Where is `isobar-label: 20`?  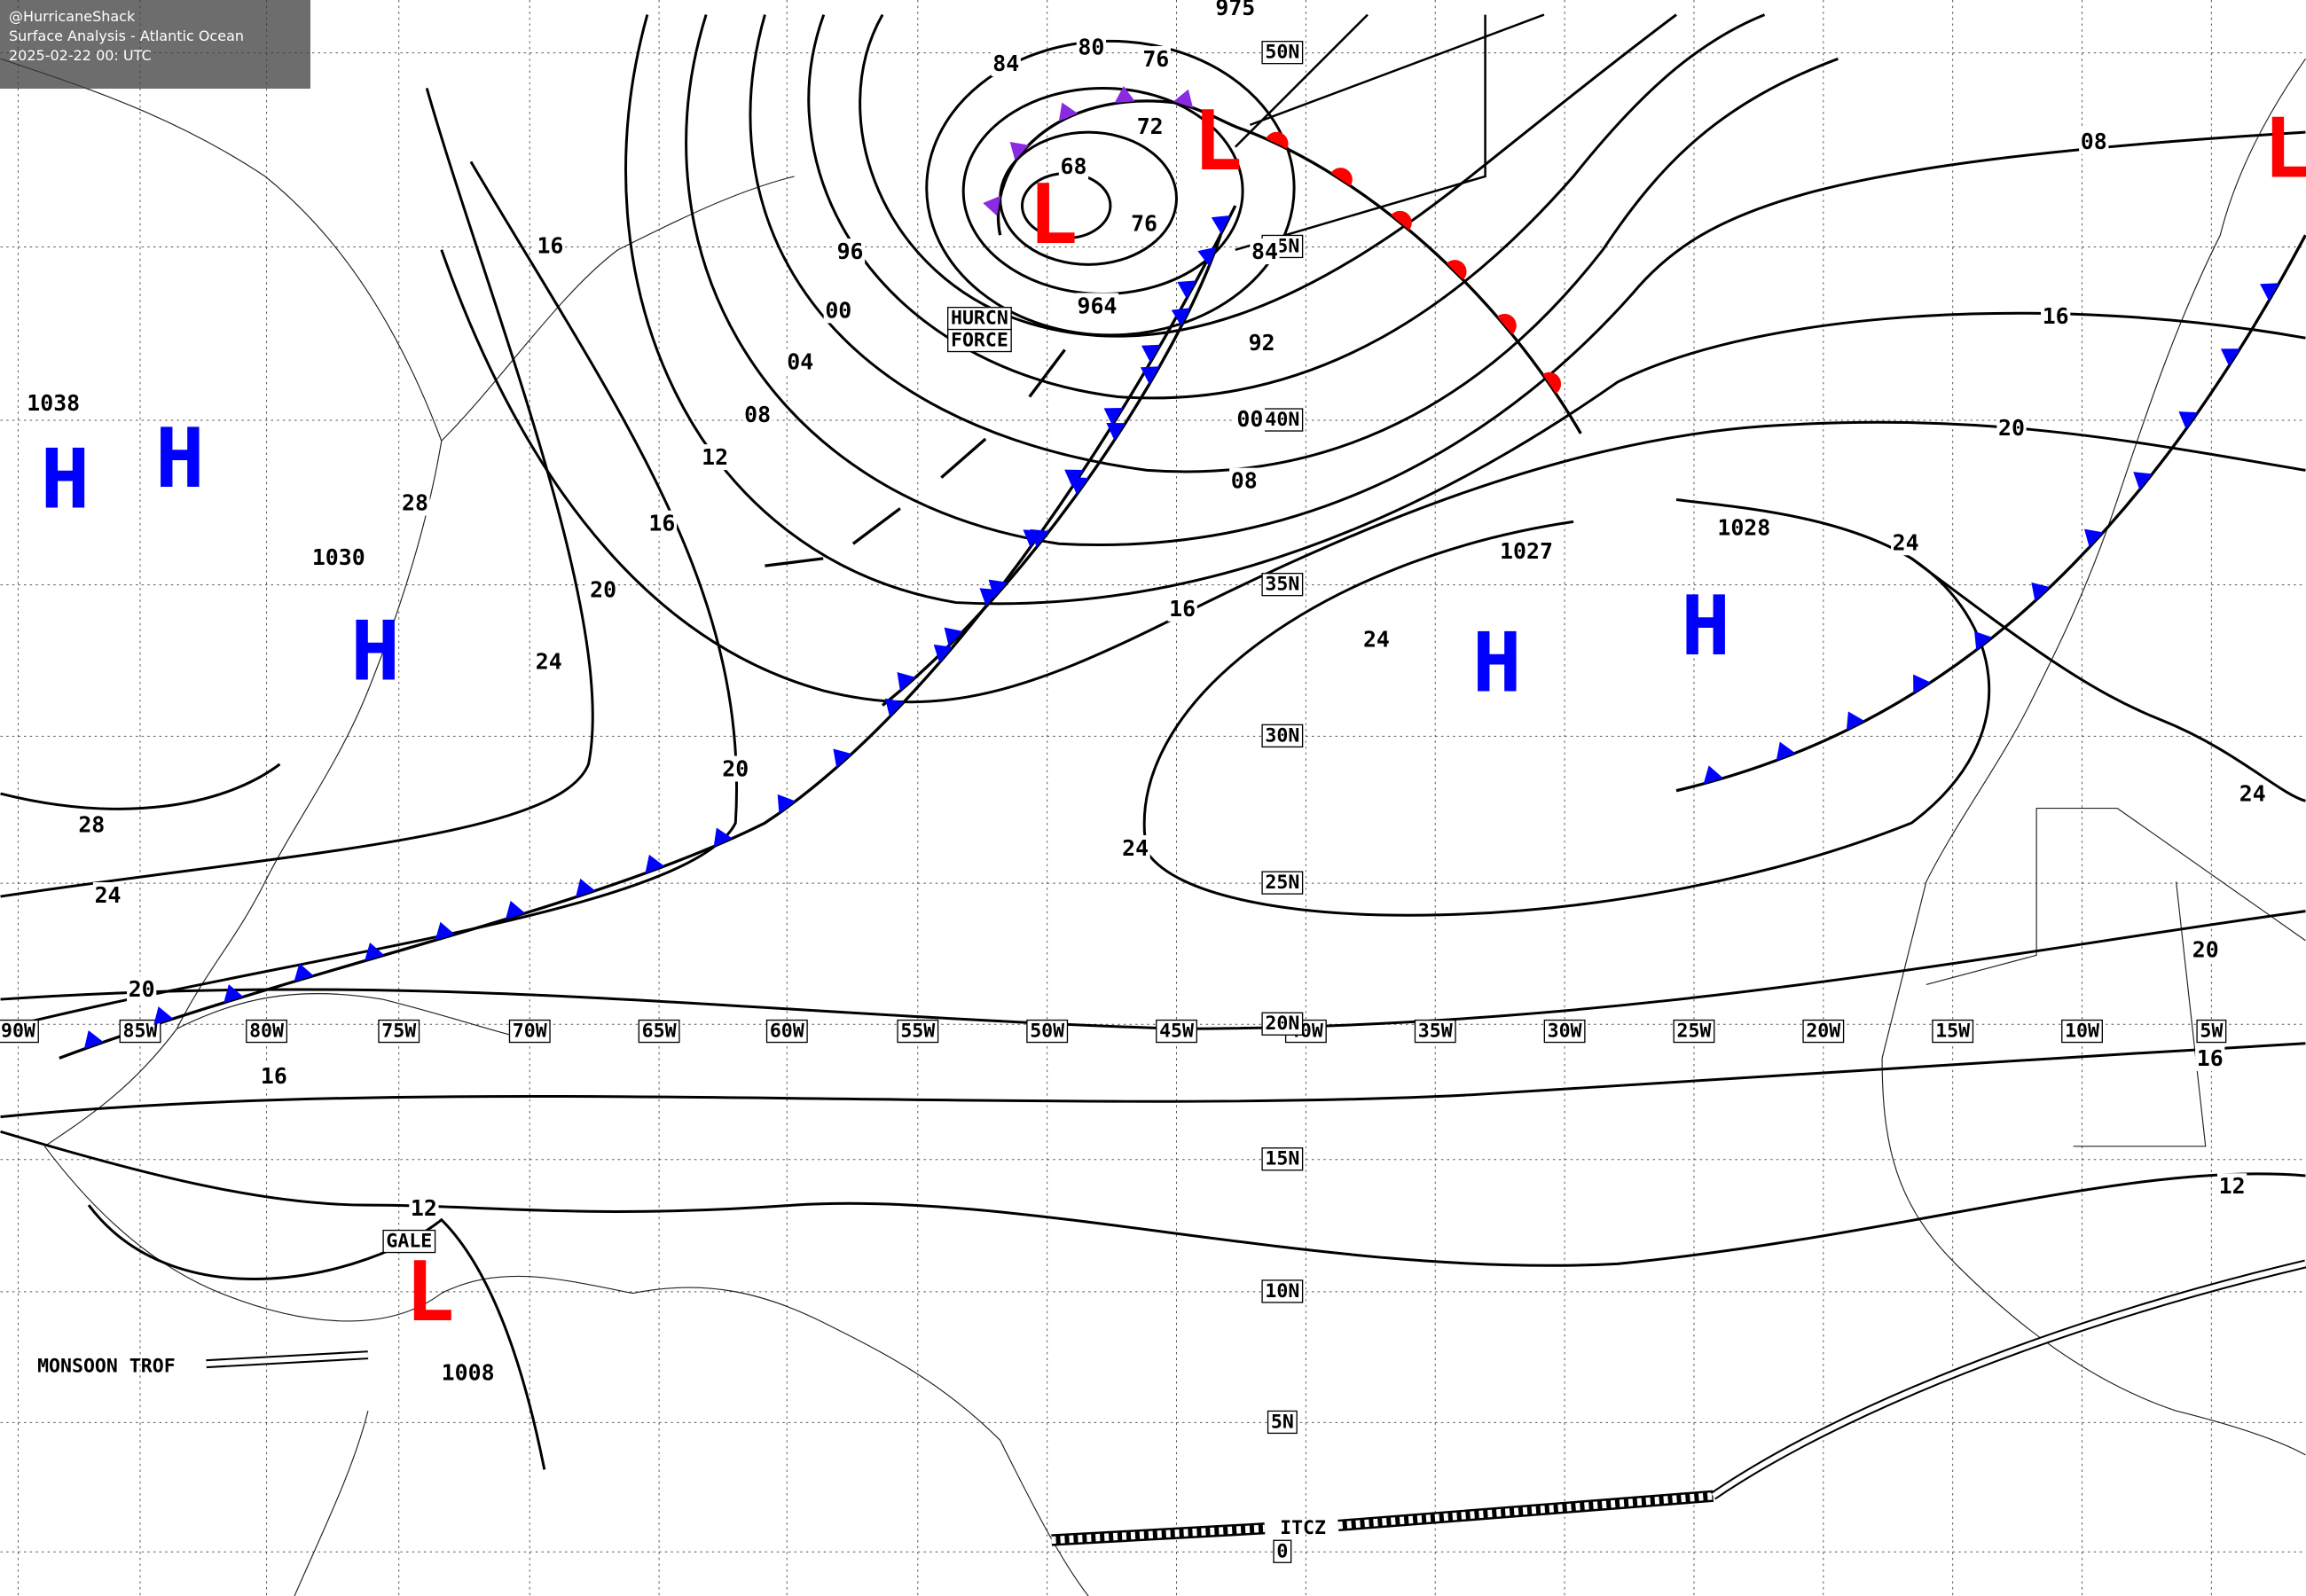 isobar-label: 20 is located at coordinates (2011, 428).